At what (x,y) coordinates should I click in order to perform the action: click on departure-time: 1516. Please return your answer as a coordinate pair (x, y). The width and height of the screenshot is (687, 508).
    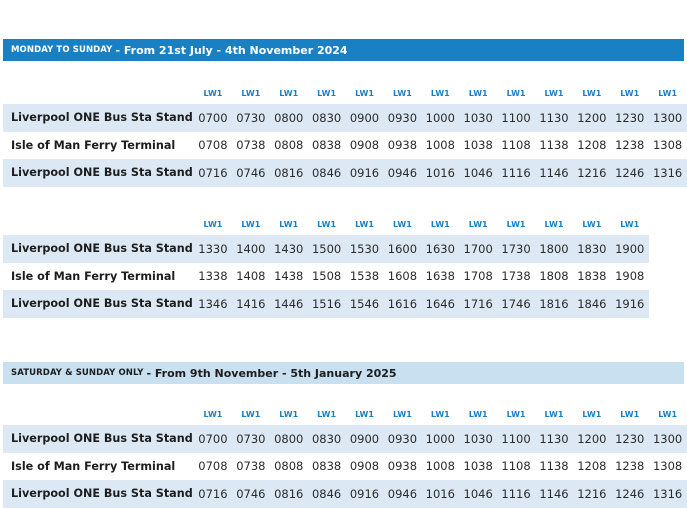
    Looking at the image, I should click on (326, 303).